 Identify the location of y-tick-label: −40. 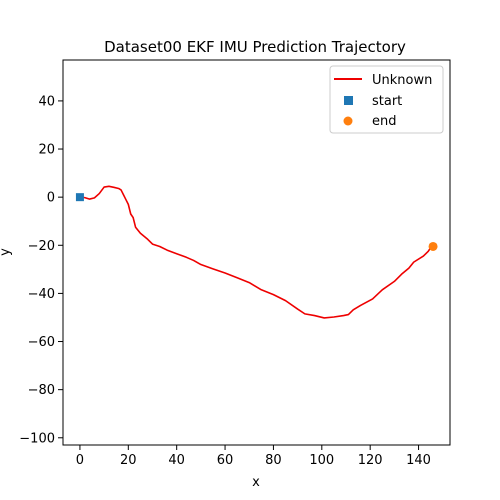
(41, 294).